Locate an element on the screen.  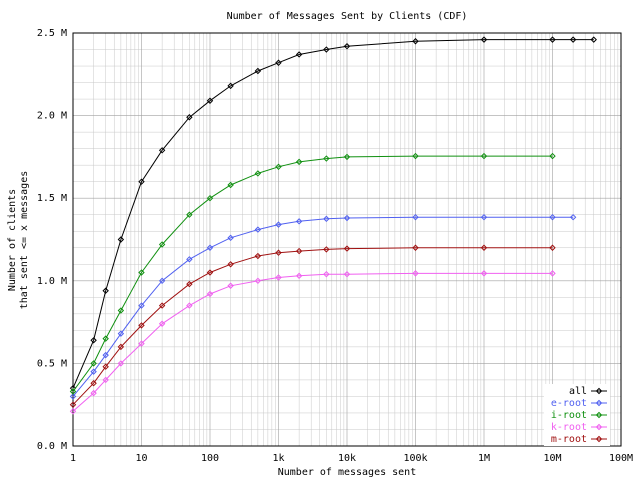
chart-title: Number of Messages Sent by Clients (CDF) is located at coordinates (347, 16).